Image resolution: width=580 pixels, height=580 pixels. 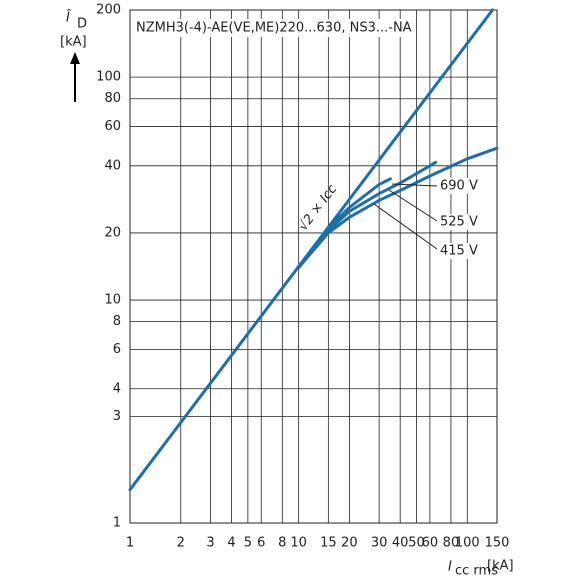 I want to click on y-tick-label: 60, so click(x=112, y=126).